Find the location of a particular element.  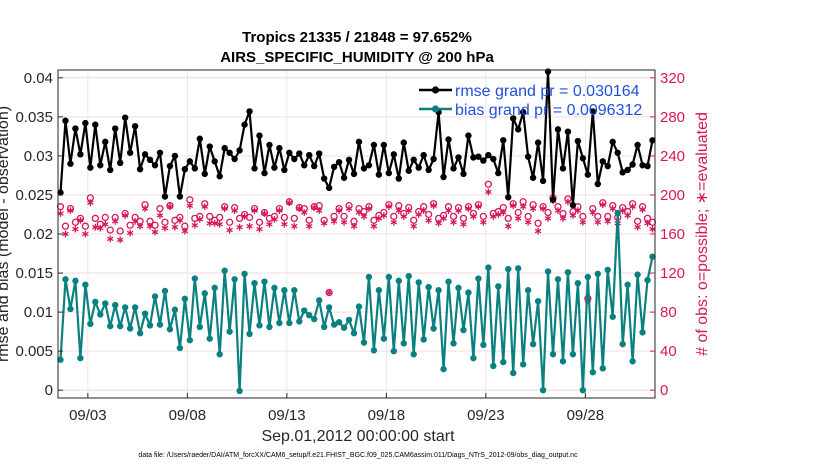

x-tick-label: 09/18 is located at coordinates (387, 415).